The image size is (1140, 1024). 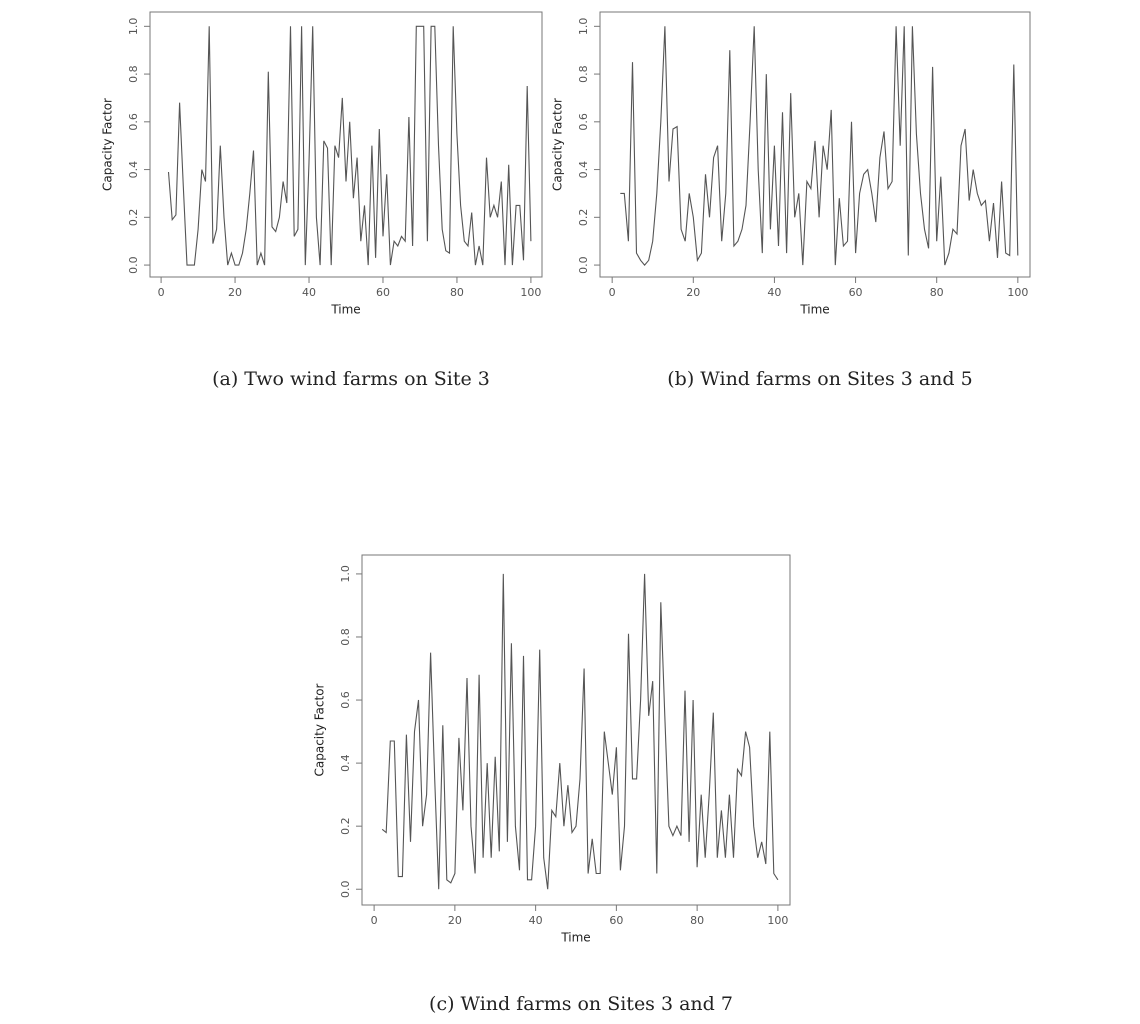 I want to click on caption: (a) Two wind farms on Site 3, so click(x=351, y=379).